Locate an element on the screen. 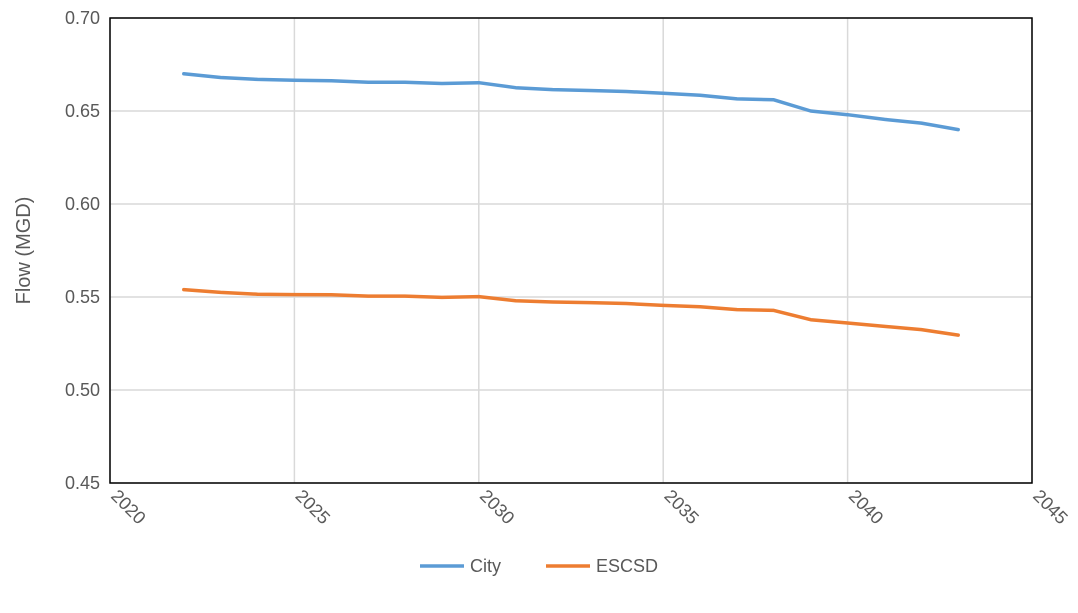 Image resolution: width=1078 pixels, height=613 pixels. y-axis-title: Flow (MGD) is located at coordinates (24, 251).